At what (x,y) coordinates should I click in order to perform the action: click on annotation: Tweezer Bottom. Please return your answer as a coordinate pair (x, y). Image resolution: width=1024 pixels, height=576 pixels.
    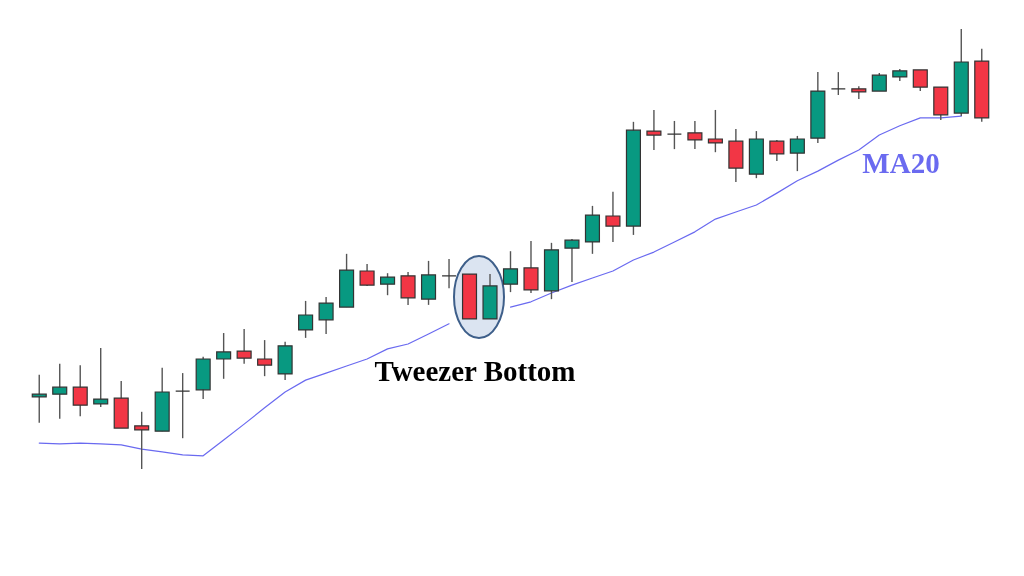
    Looking at the image, I should click on (475, 371).